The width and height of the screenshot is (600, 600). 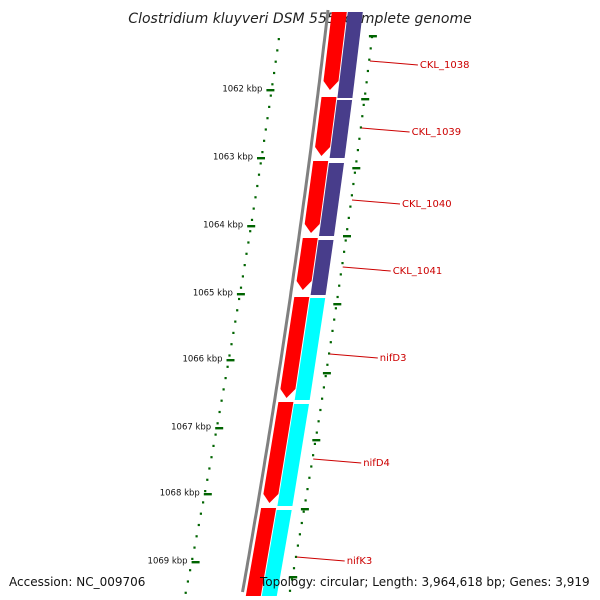 I want to click on kbp-label: 1066 kbp, so click(x=202, y=360).